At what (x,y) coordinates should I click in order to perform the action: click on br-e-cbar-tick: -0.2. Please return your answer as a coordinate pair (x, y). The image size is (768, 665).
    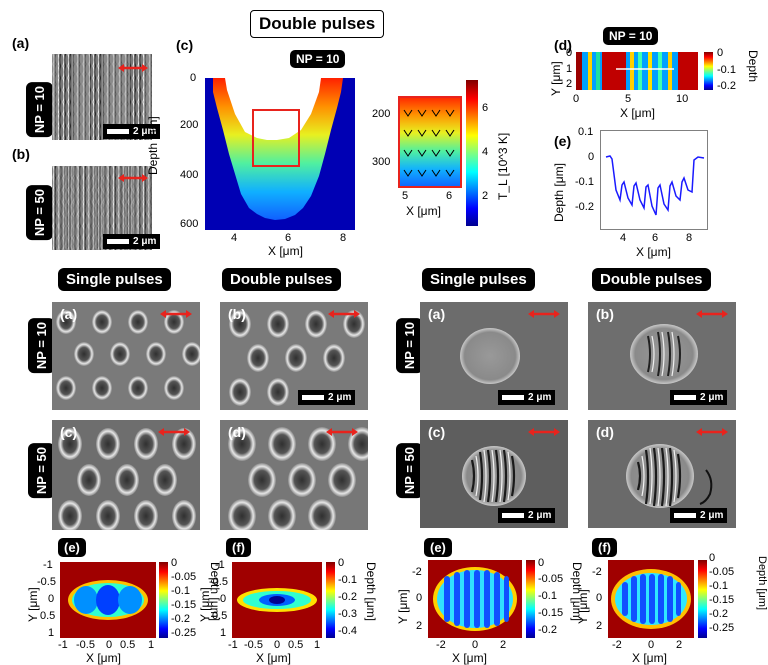
    Looking at the image, I should click on (547, 630).